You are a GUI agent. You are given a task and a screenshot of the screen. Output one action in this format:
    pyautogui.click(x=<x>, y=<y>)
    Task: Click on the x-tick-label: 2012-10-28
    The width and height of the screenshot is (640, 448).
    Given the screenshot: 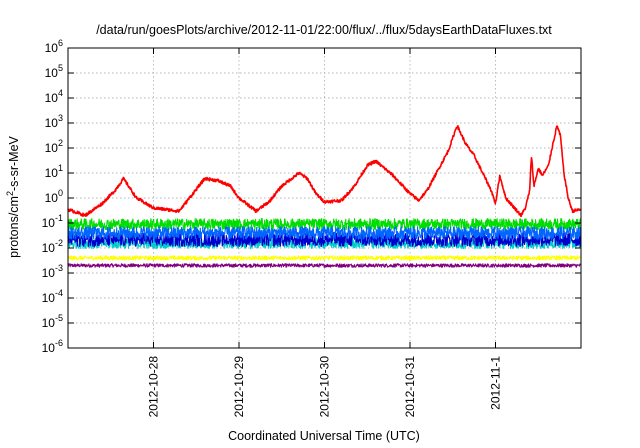 What is the action you would take?
    pyautogui.click(x=154, y=387)
    